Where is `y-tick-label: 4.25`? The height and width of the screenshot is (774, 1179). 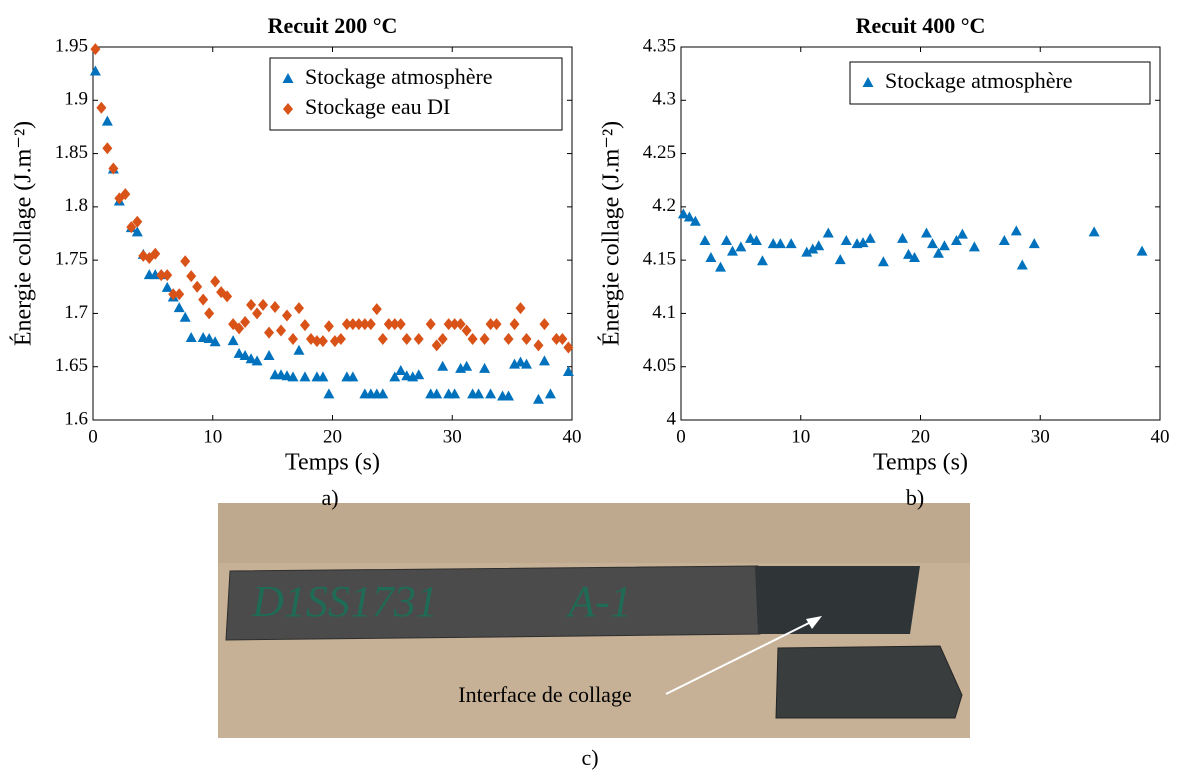 y-tick-label: 4.25 is located at coordinates (659, 152).